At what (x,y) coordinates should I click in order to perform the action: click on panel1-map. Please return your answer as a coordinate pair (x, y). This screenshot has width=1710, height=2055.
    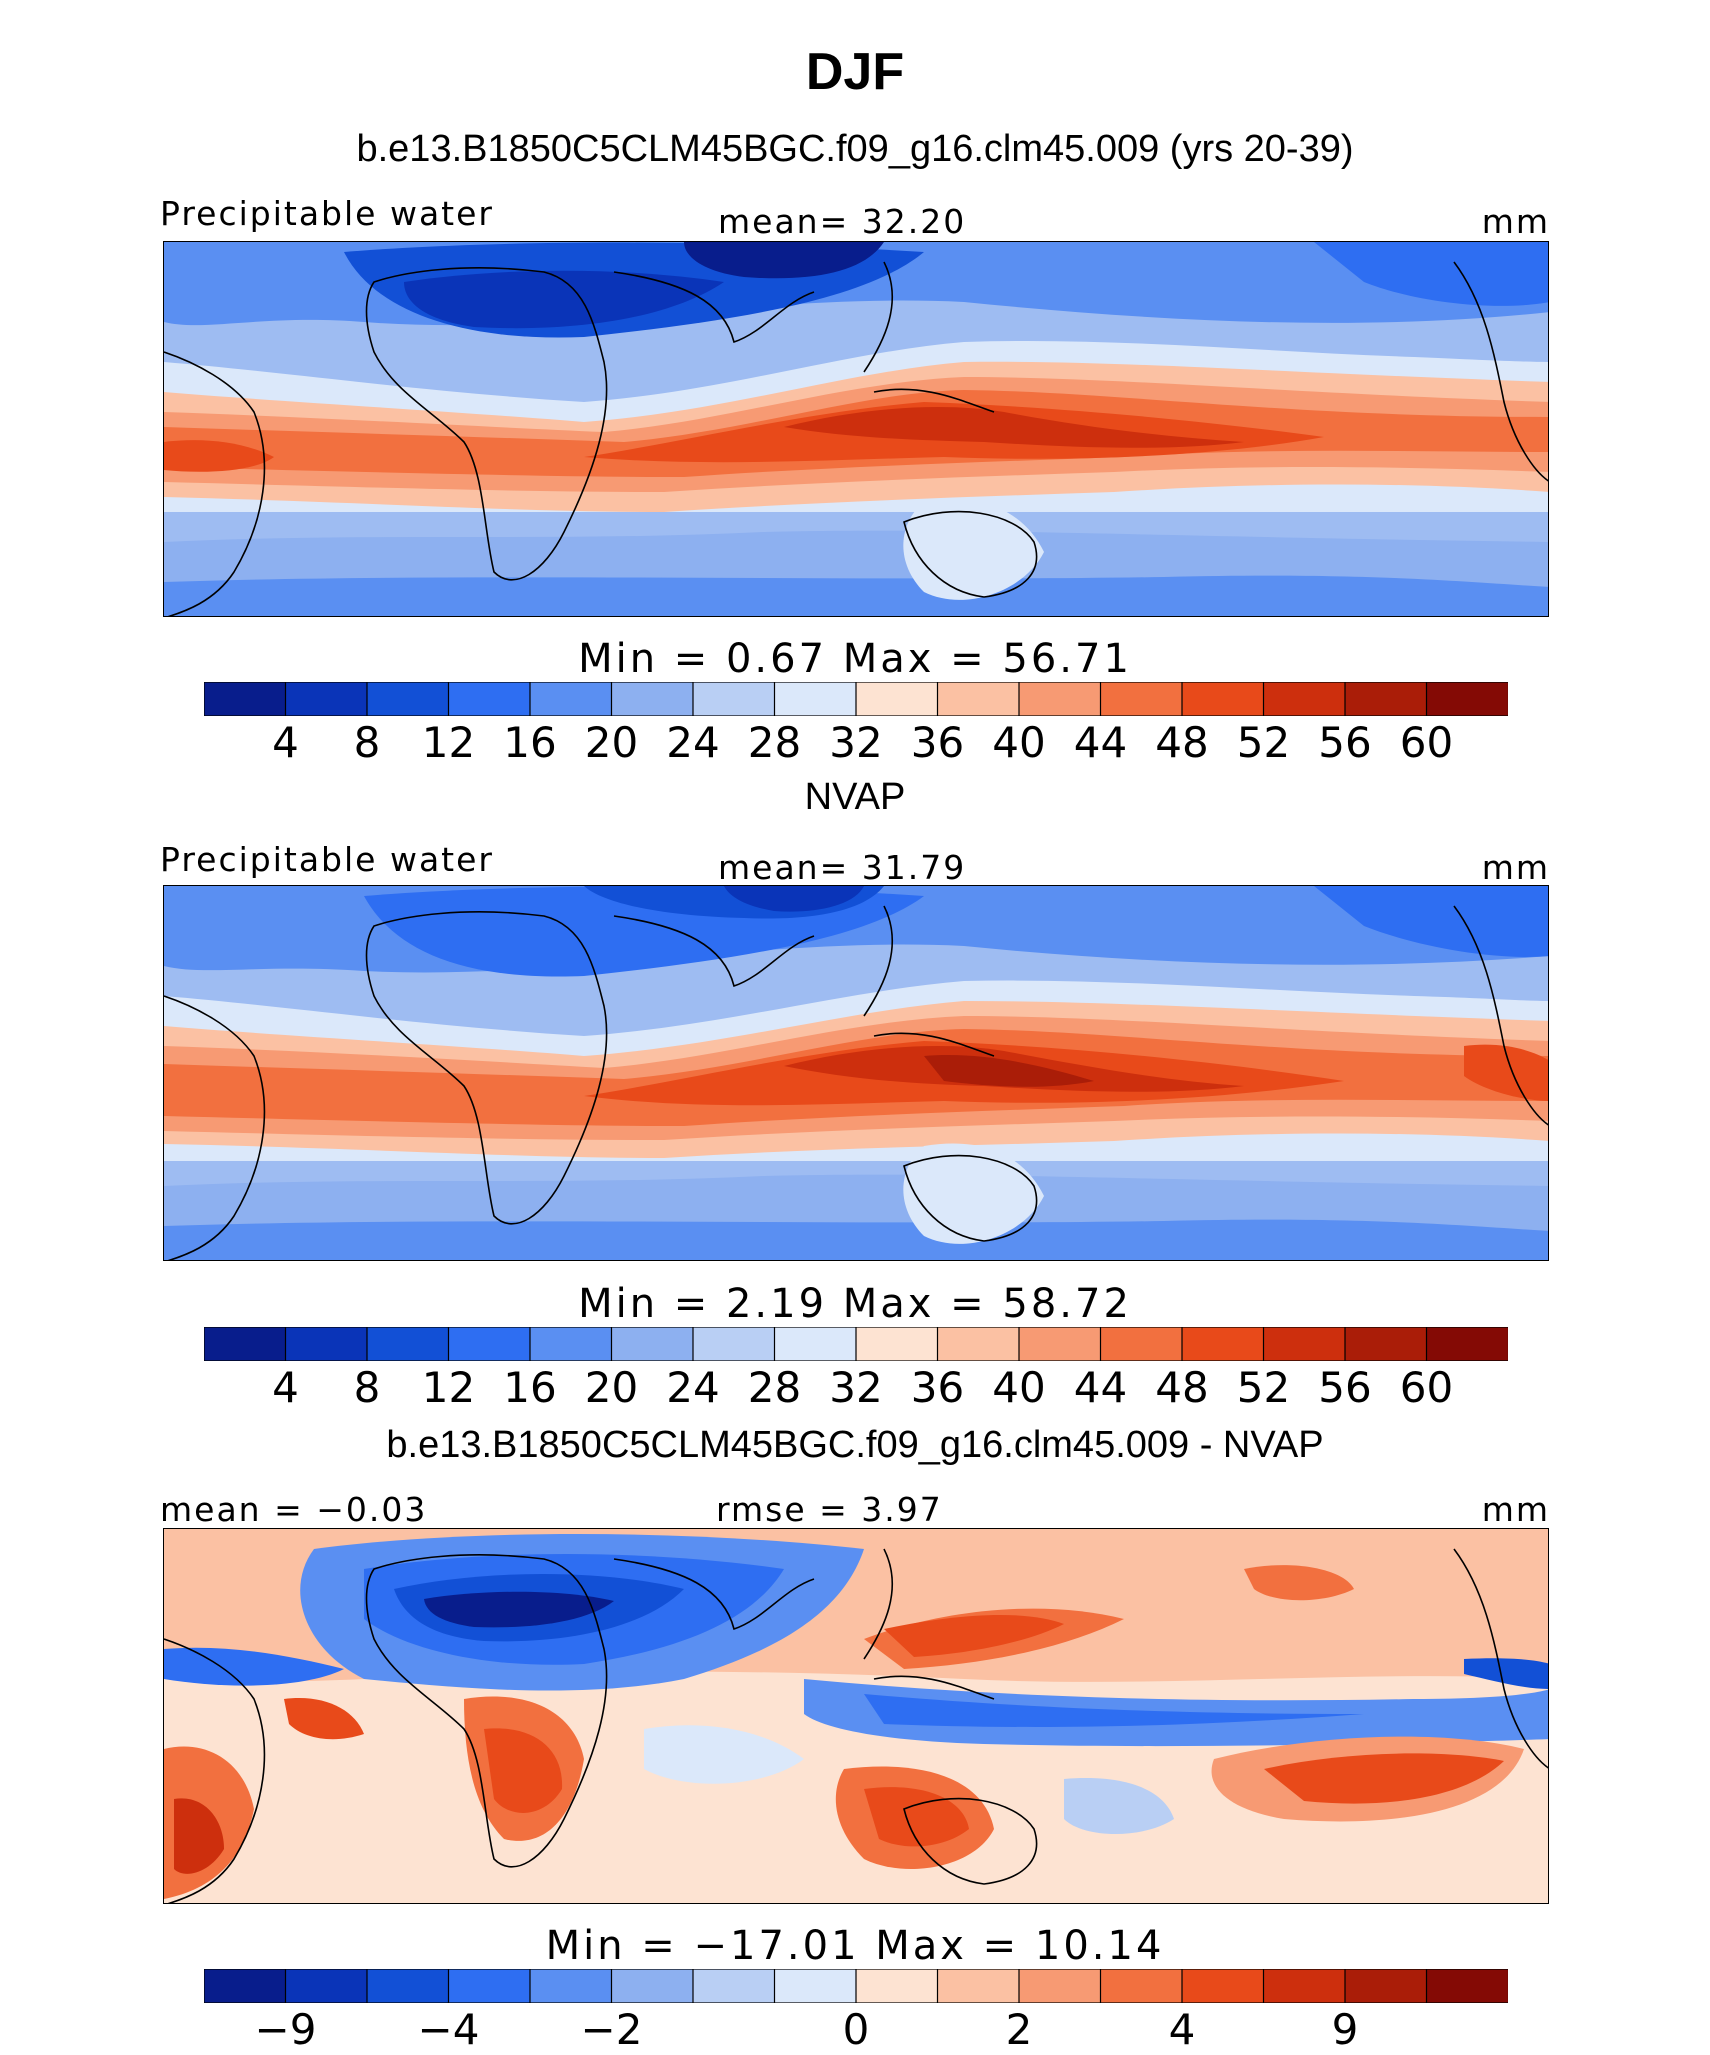
    Looking at the image, I should click on (856, 429).